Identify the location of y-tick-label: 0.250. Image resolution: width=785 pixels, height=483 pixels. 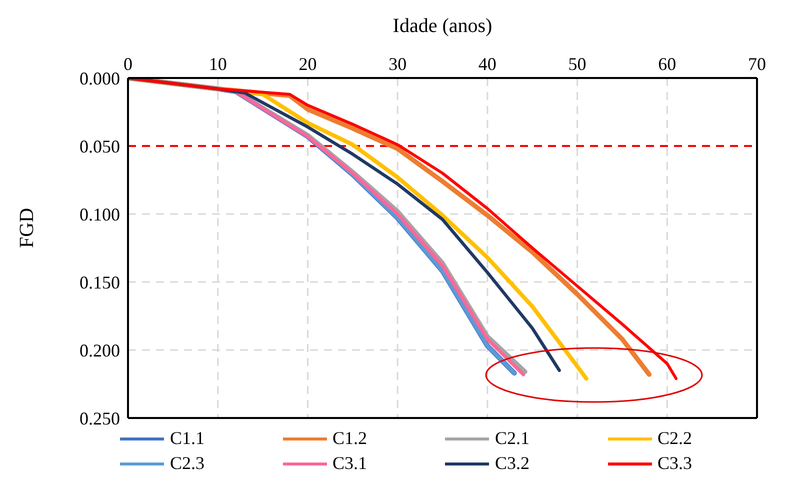
(100, 418).